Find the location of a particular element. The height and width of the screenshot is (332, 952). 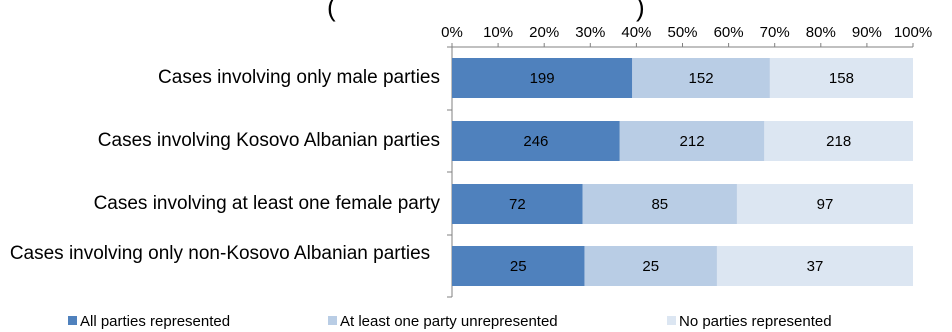

data-label: 218 is located at coordinates (838, 141).